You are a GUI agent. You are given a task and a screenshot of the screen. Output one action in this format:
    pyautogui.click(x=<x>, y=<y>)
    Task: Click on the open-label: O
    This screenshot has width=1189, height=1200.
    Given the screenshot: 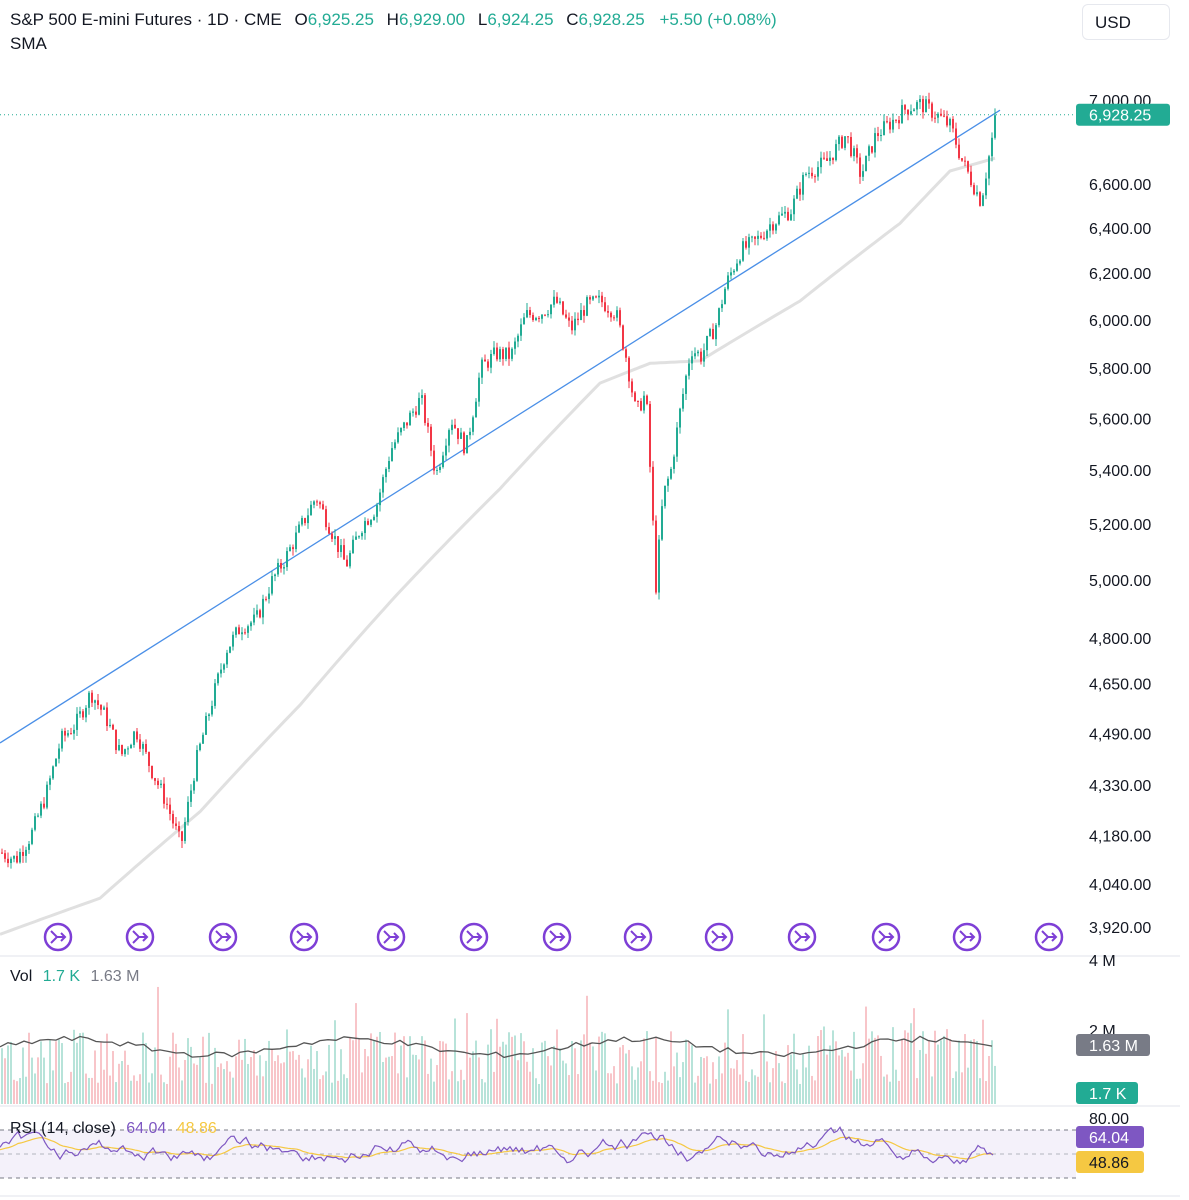 What is the action you would take?
    pyautogui.click(x=301, y=19)
    